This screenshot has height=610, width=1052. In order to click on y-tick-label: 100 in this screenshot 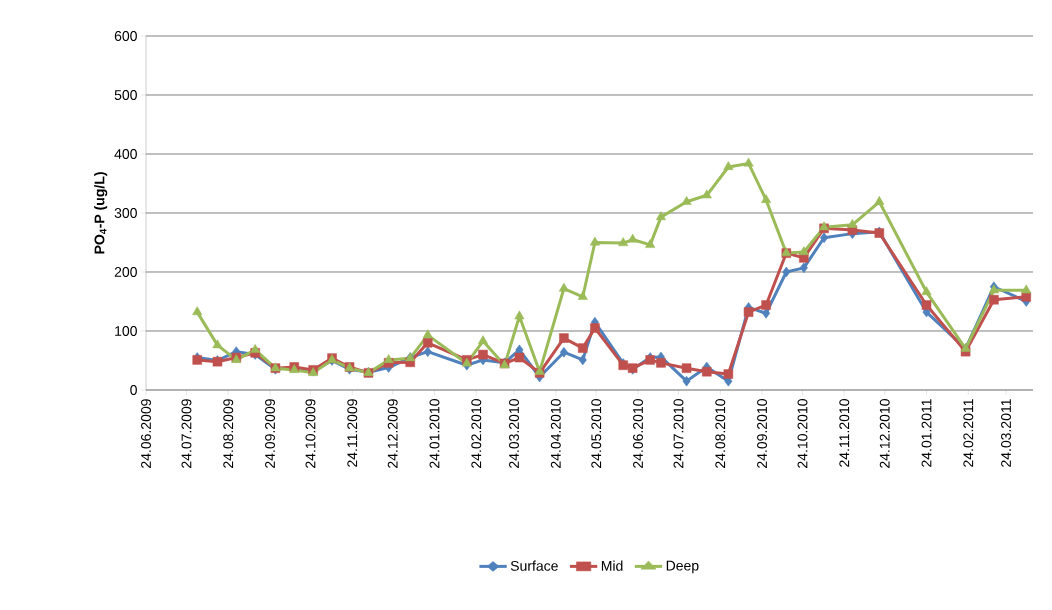, I will do `click(126, 331)`.